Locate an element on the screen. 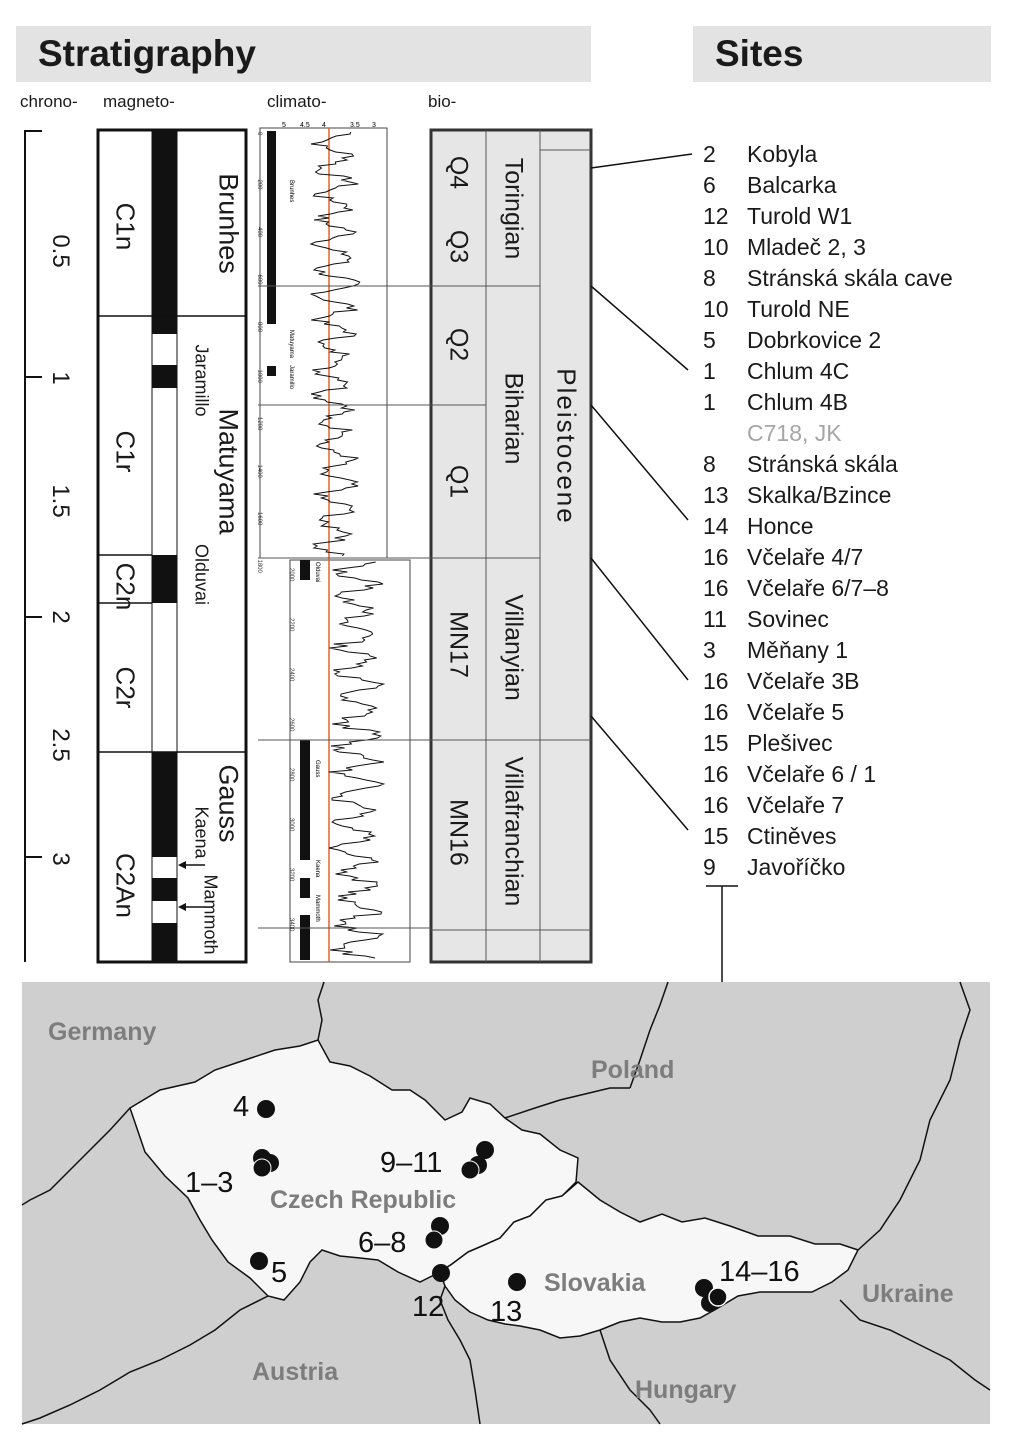 Image resolution: width=1009 pixels, height=1442 pixels. site-name: Plešivec is located at coordinates (790, 743).